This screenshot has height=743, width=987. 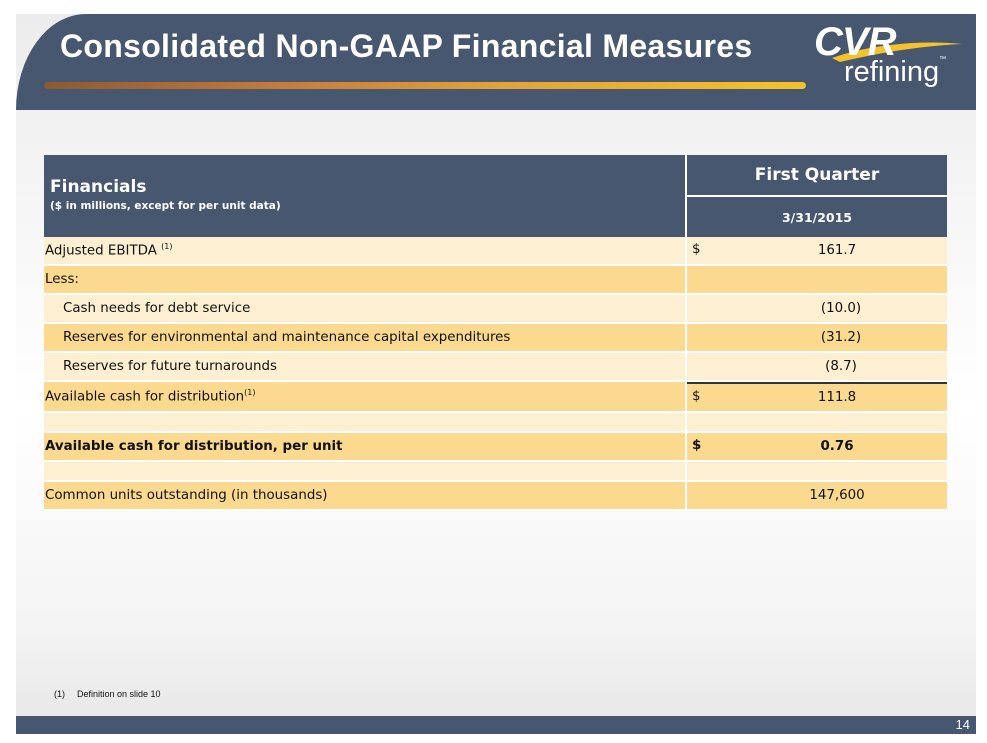 I want to click on table-row: Less:, so click(x=495, y=280).